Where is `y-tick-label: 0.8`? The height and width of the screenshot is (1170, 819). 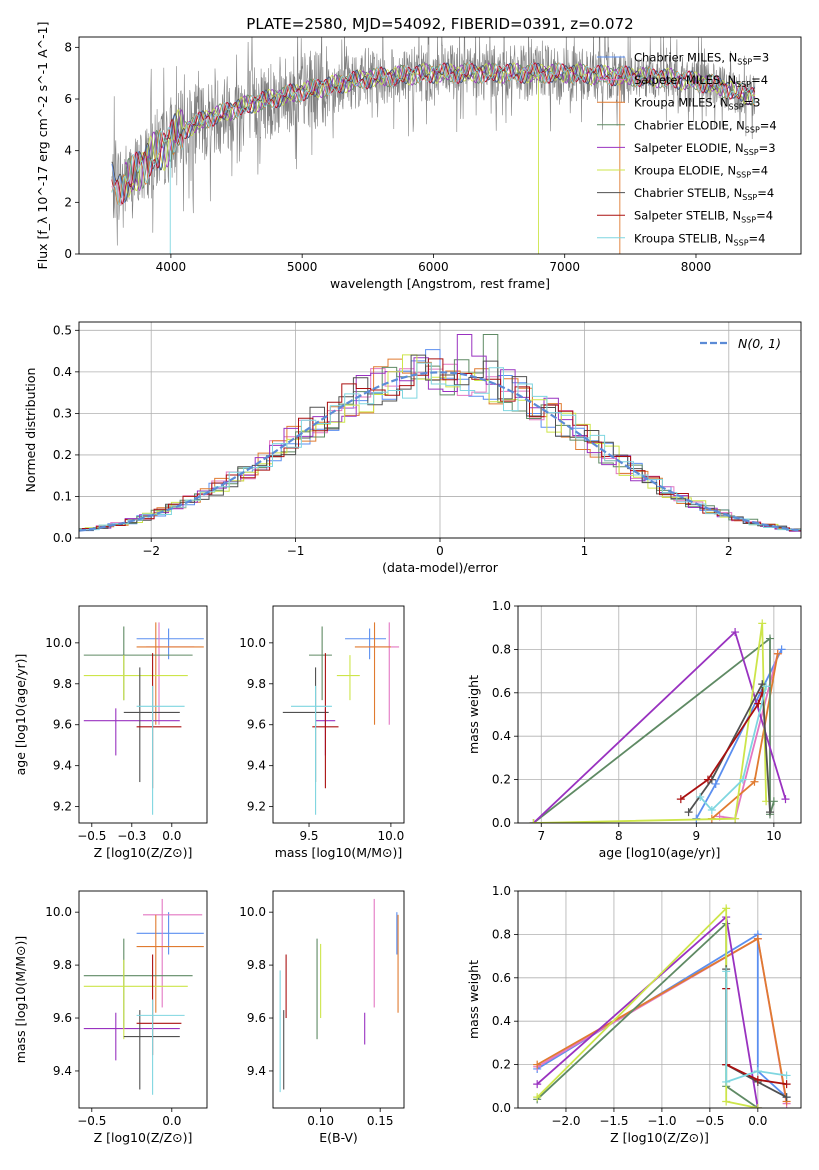 y-tick-label: 0.8 is located at coordinates (501, 934).